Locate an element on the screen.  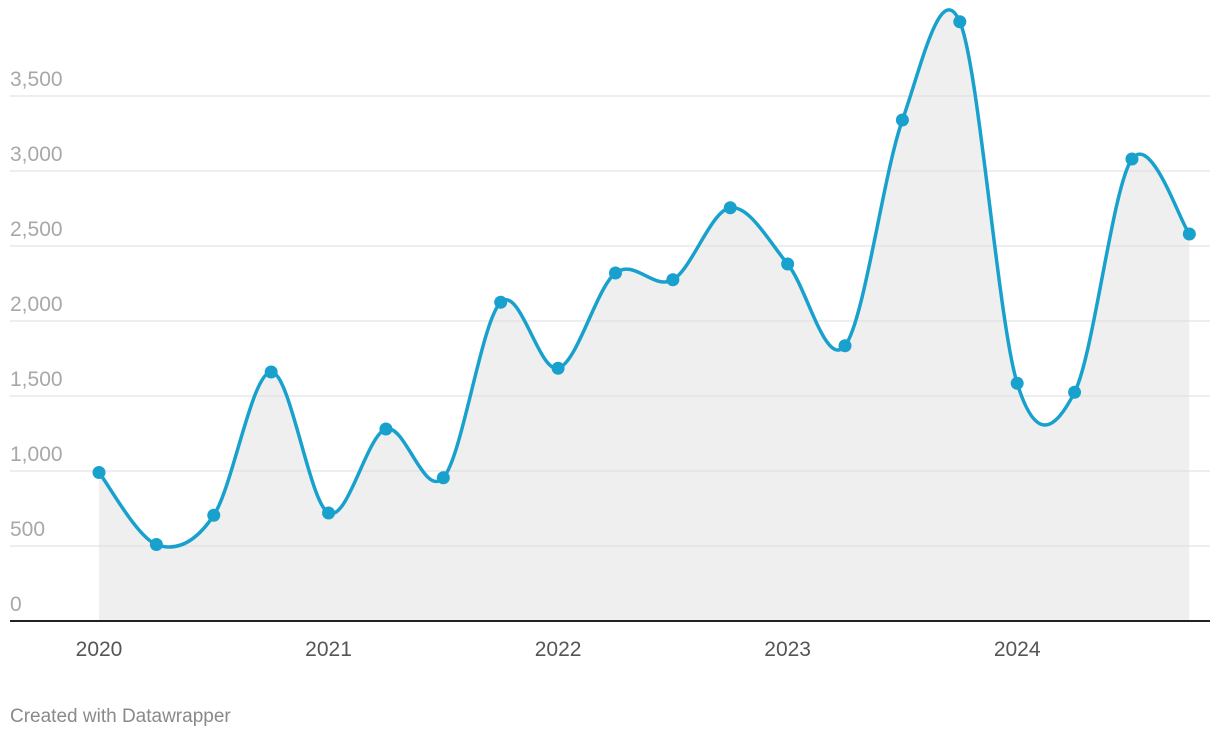
y-tick-label: 3,000 is located at coordinates (36, 154).